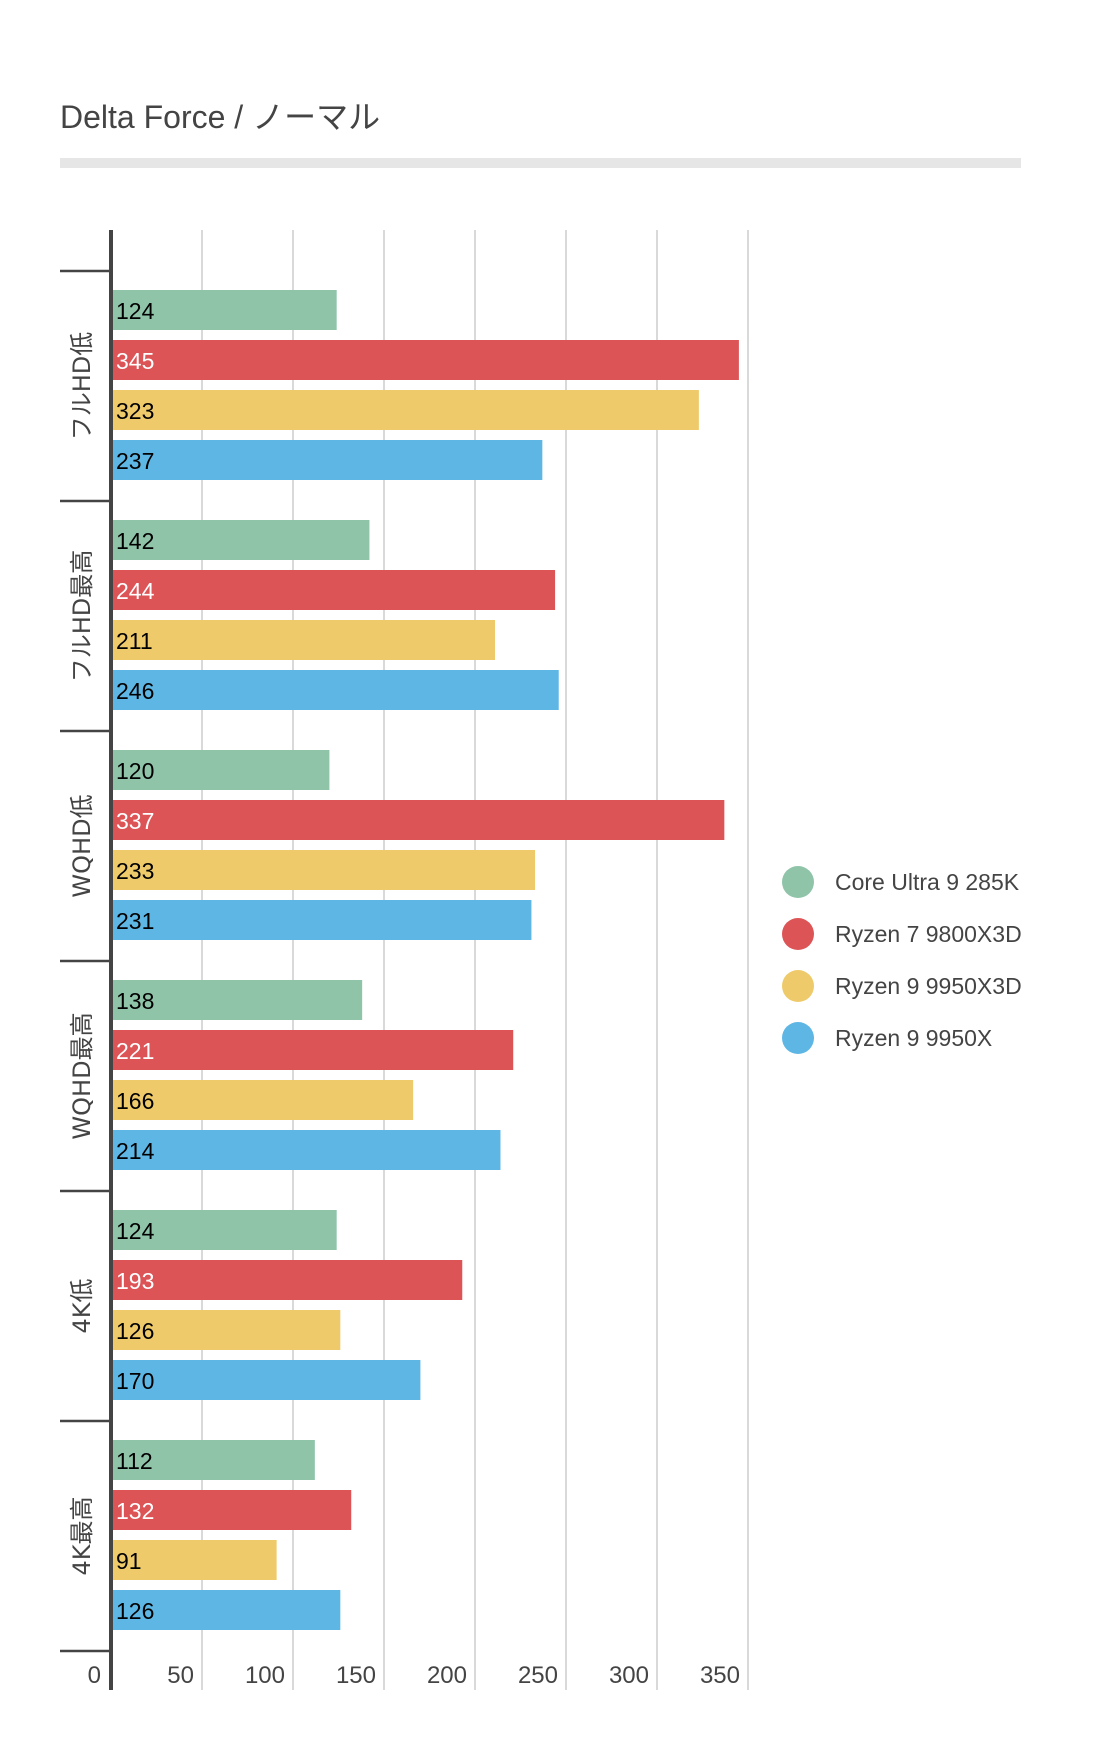 The height and width of the screenshot is (1758, 1100). Describe the element at coordinates (538, 1675) in the screenshot. I see `x-tick-label: 250` at that location.